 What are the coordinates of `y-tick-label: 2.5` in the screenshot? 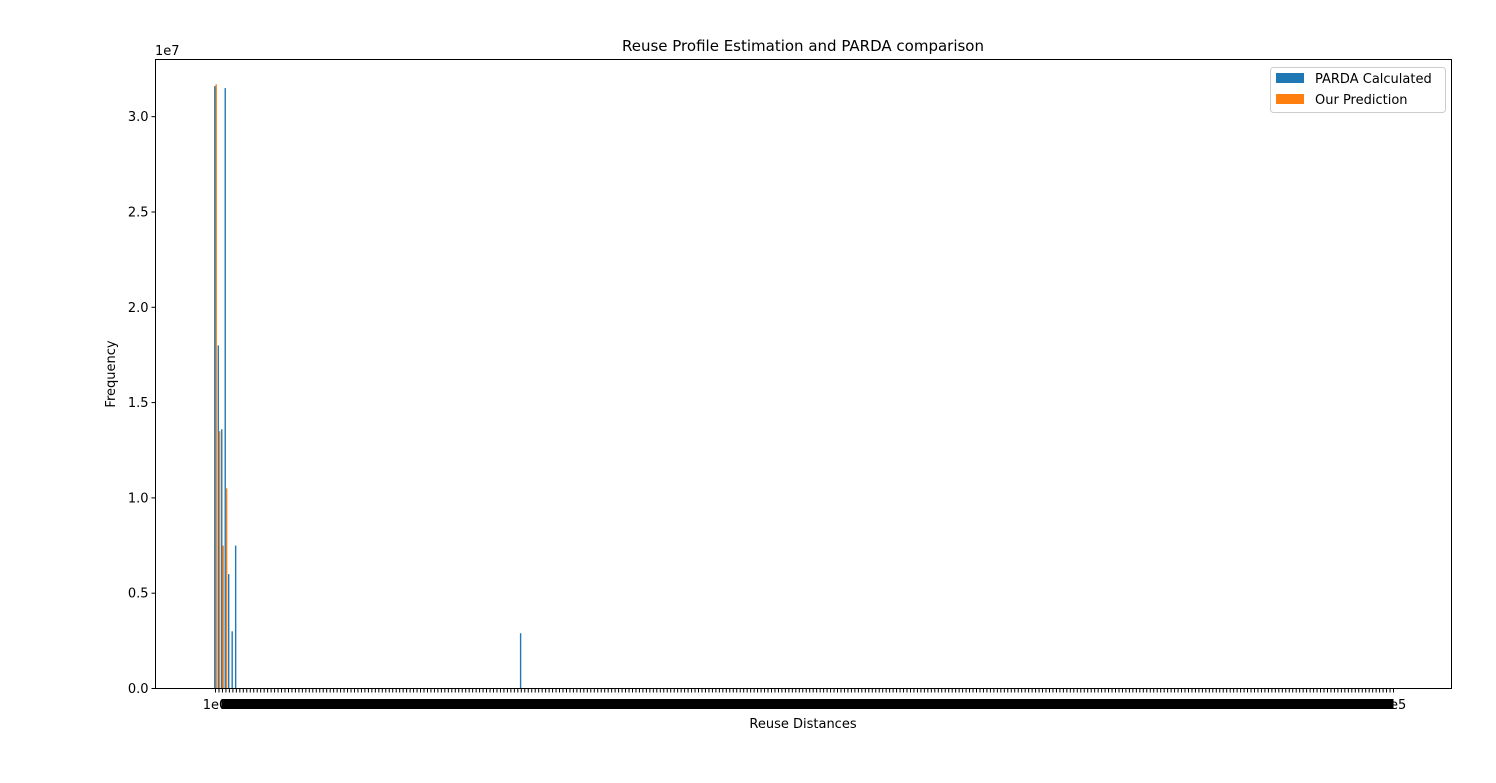 It's located at (138, 212).